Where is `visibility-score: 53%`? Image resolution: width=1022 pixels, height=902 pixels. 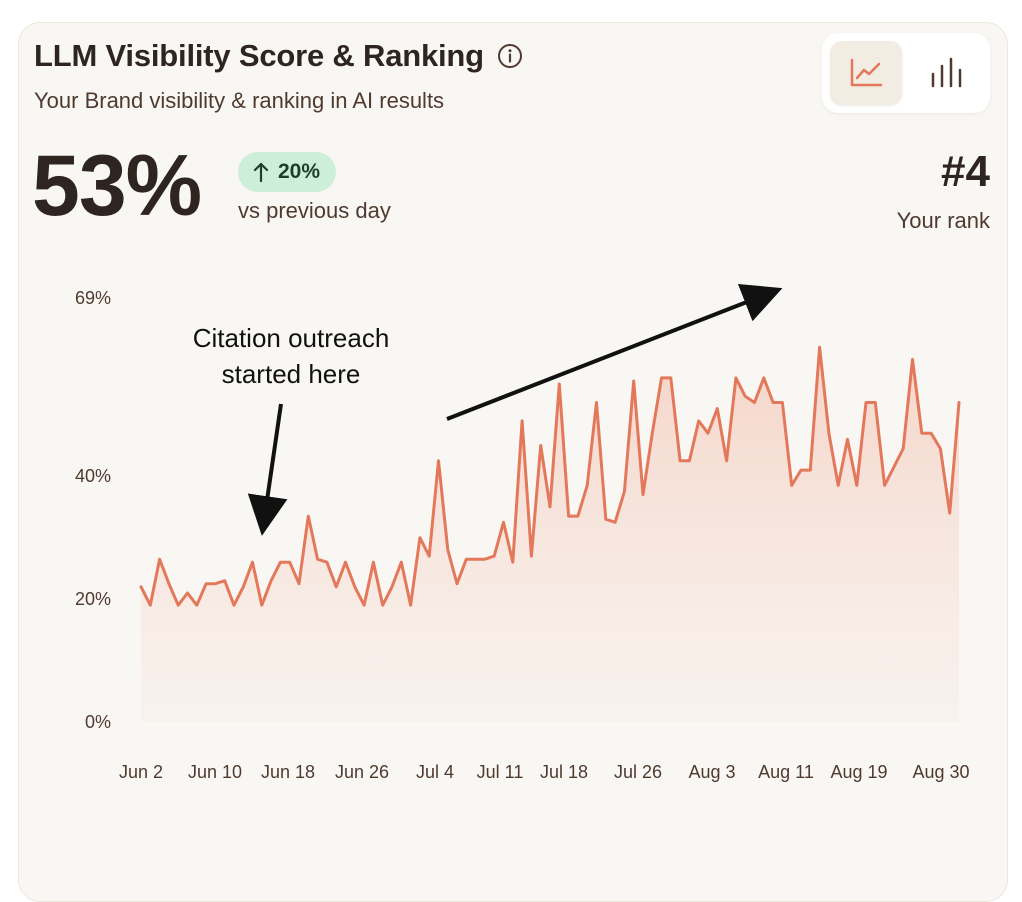
visibility-score: 53% is located at coordinates (117, 186).